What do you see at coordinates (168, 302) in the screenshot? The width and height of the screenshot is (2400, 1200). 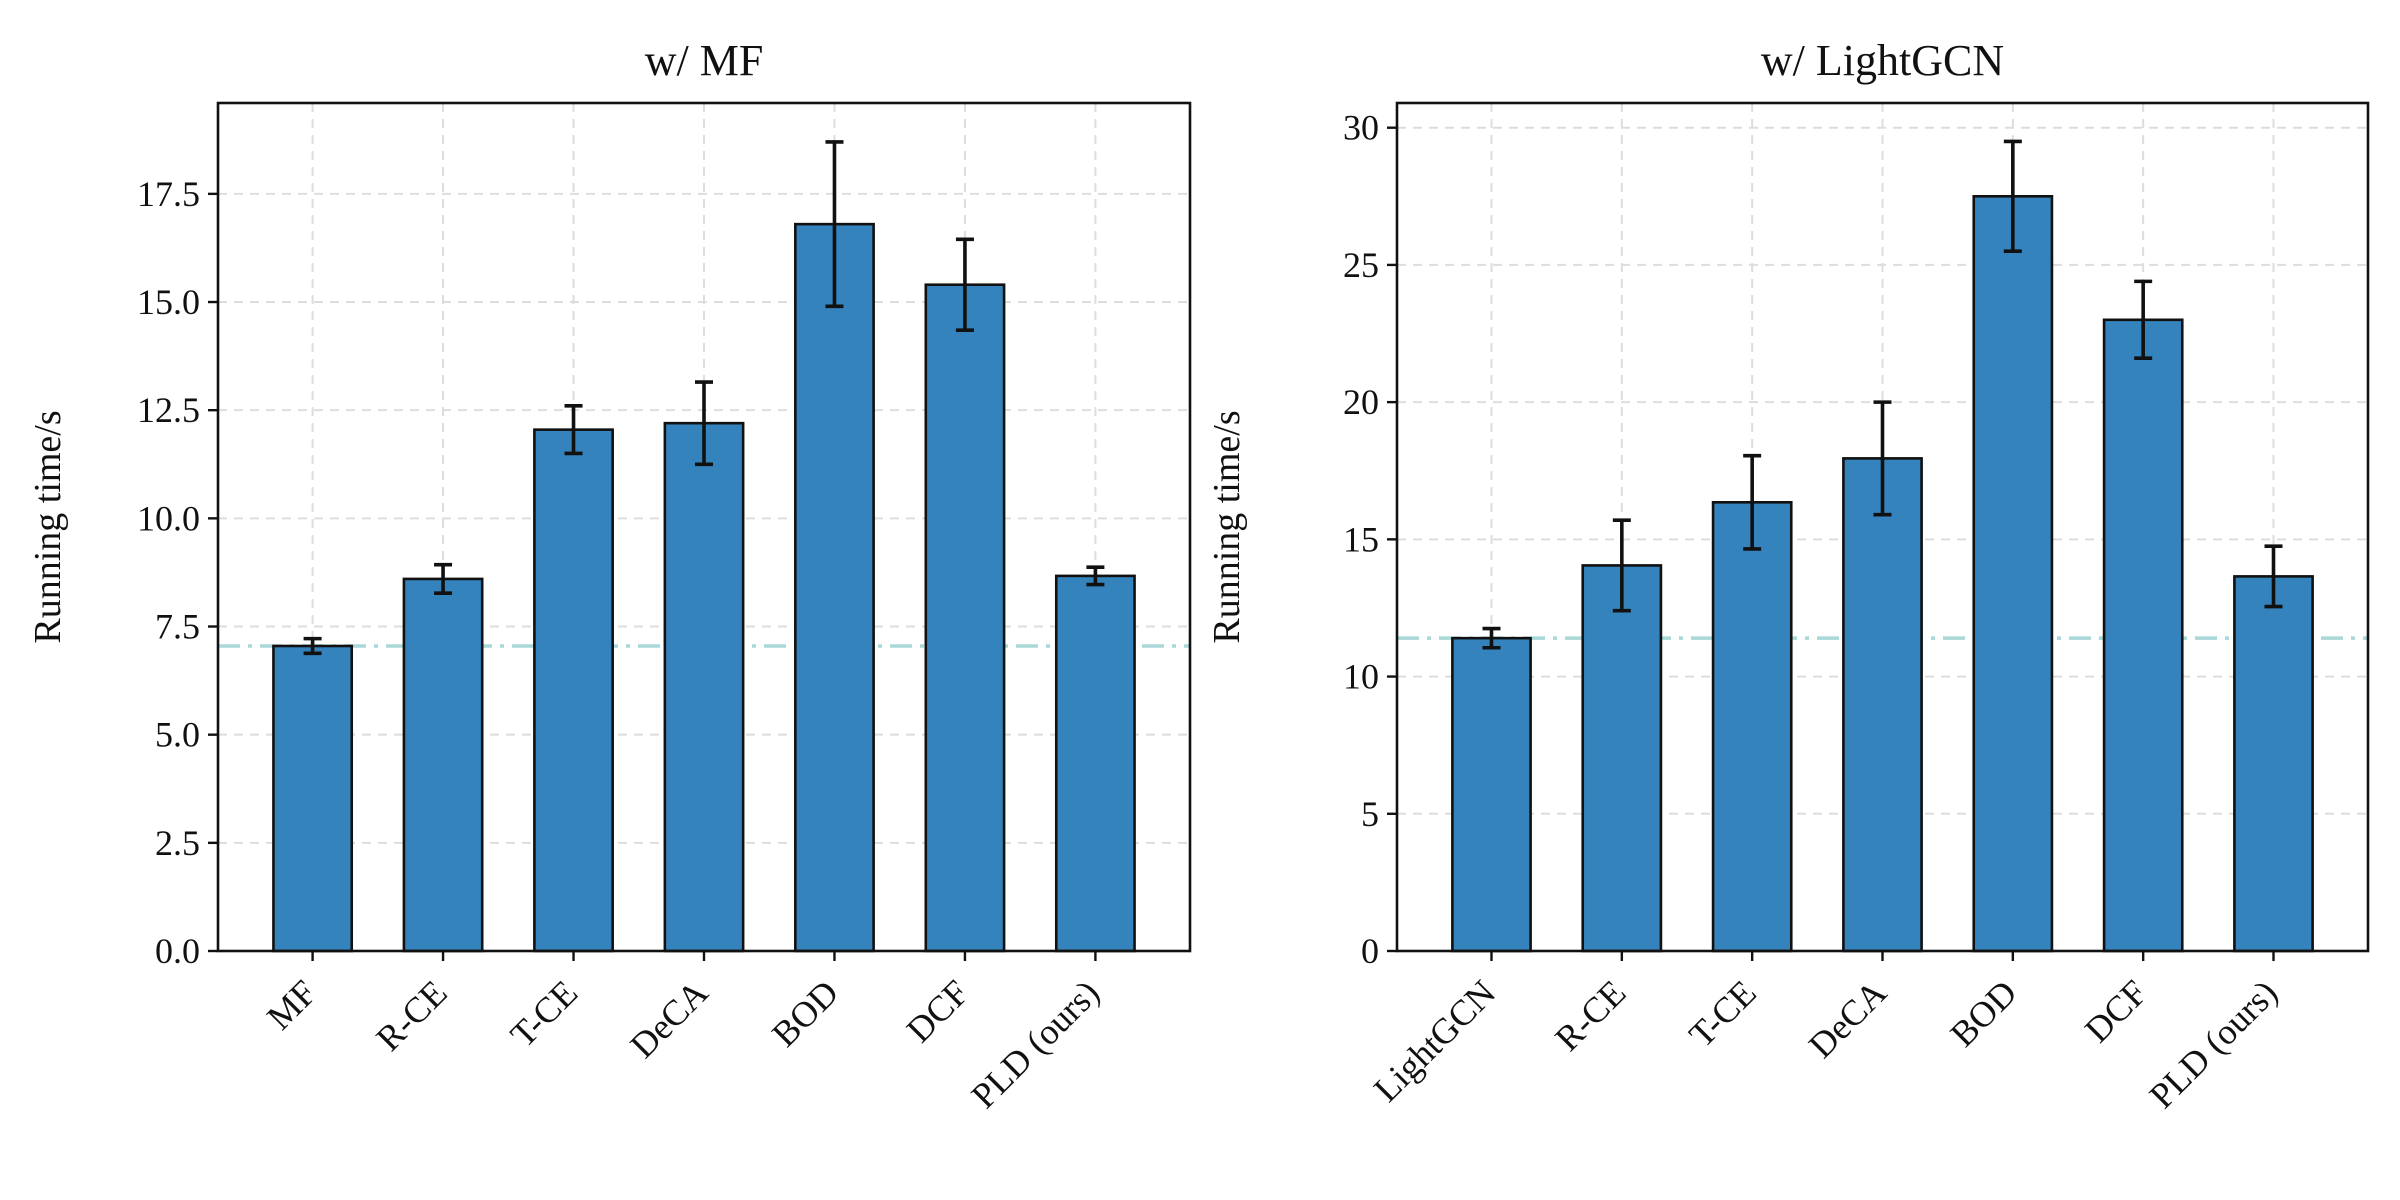 I see `y-tick-label: 15.0` at bounding box center [168, 302].